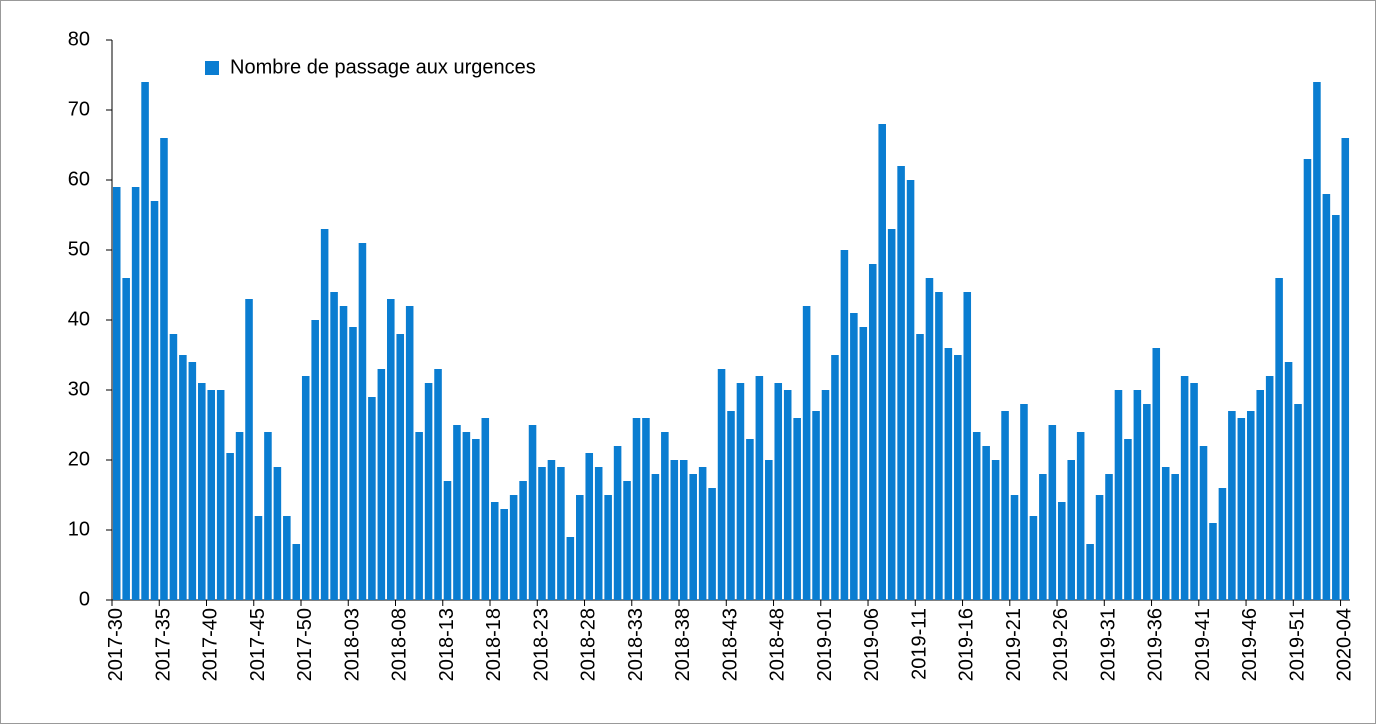  I want to click on x-tick-label: 2018-08, so click(400, 644).